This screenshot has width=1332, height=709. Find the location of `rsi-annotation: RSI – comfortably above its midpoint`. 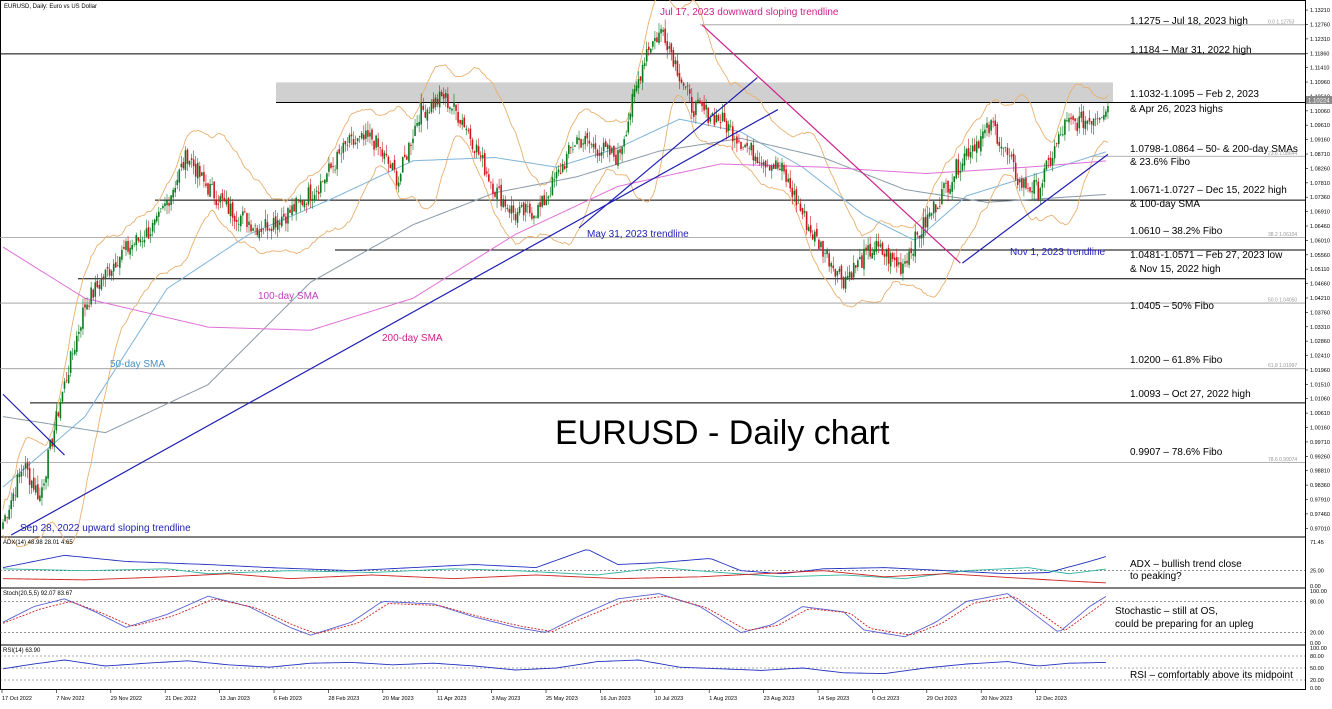

rsi-annotation: RSI – comfortably above its midpoint is located at coordinates (1211, 675).